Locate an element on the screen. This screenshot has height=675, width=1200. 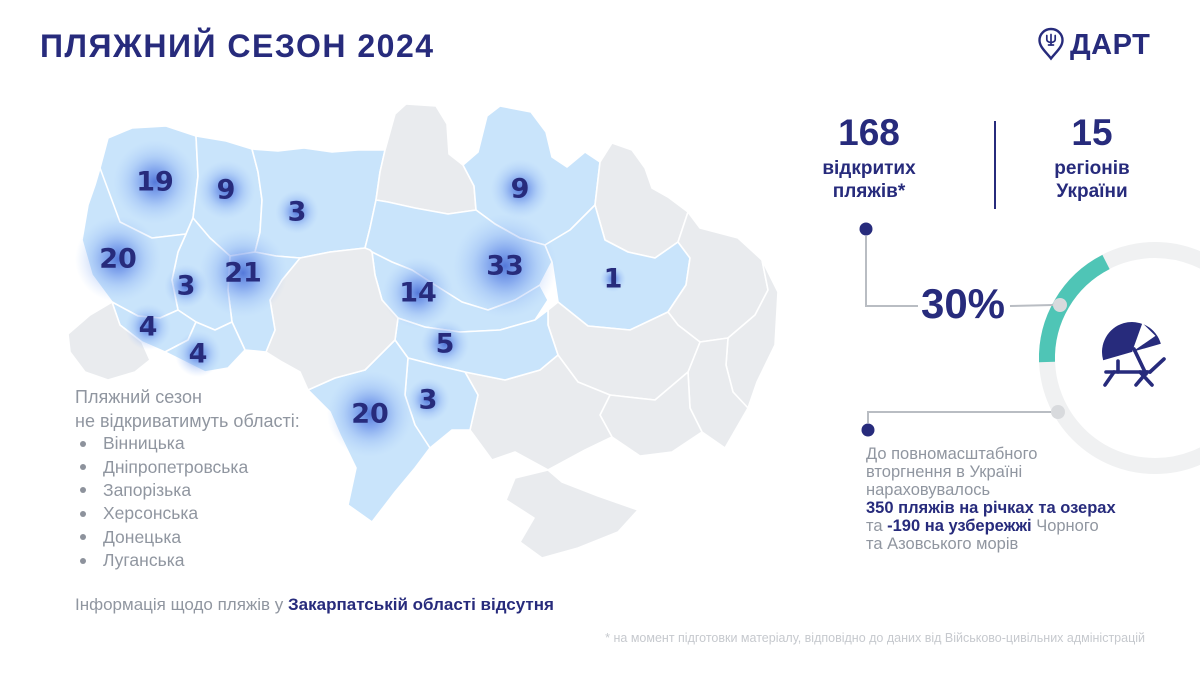
percent-label: 30% is located at coordinates (963, 303).